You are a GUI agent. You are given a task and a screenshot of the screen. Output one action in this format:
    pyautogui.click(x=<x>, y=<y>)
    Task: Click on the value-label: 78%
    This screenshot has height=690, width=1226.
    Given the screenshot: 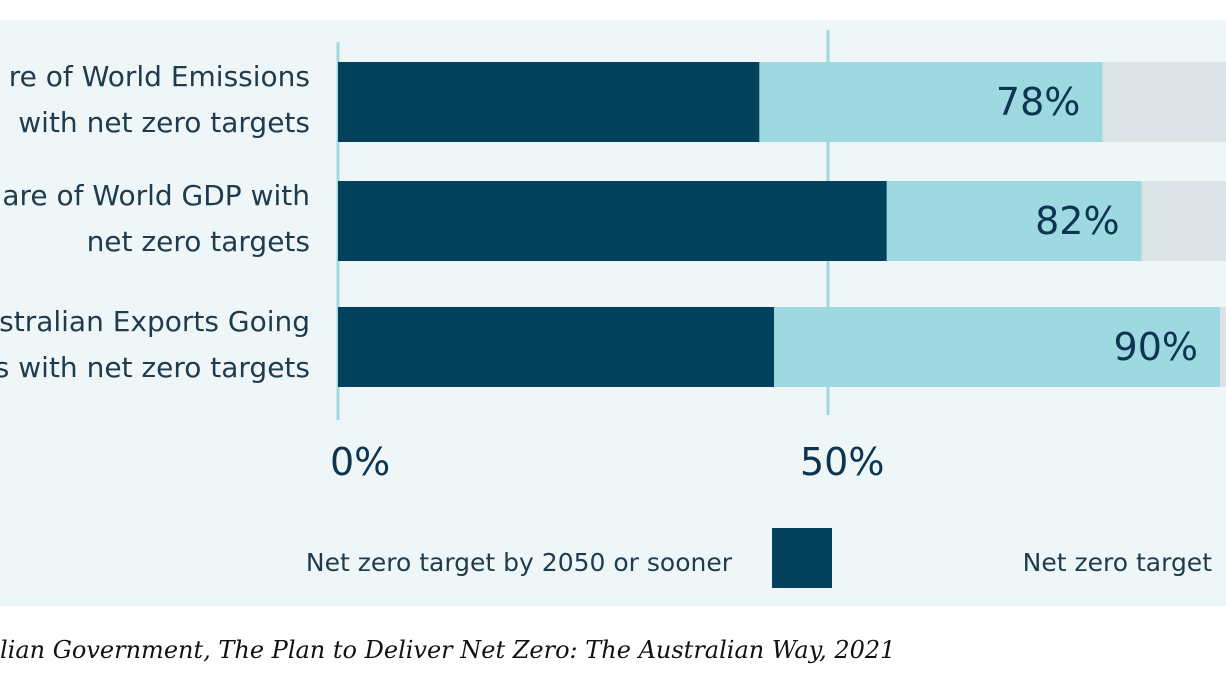 What is the action you would take?
    pyautogui.click(x=1038, y=102)
    